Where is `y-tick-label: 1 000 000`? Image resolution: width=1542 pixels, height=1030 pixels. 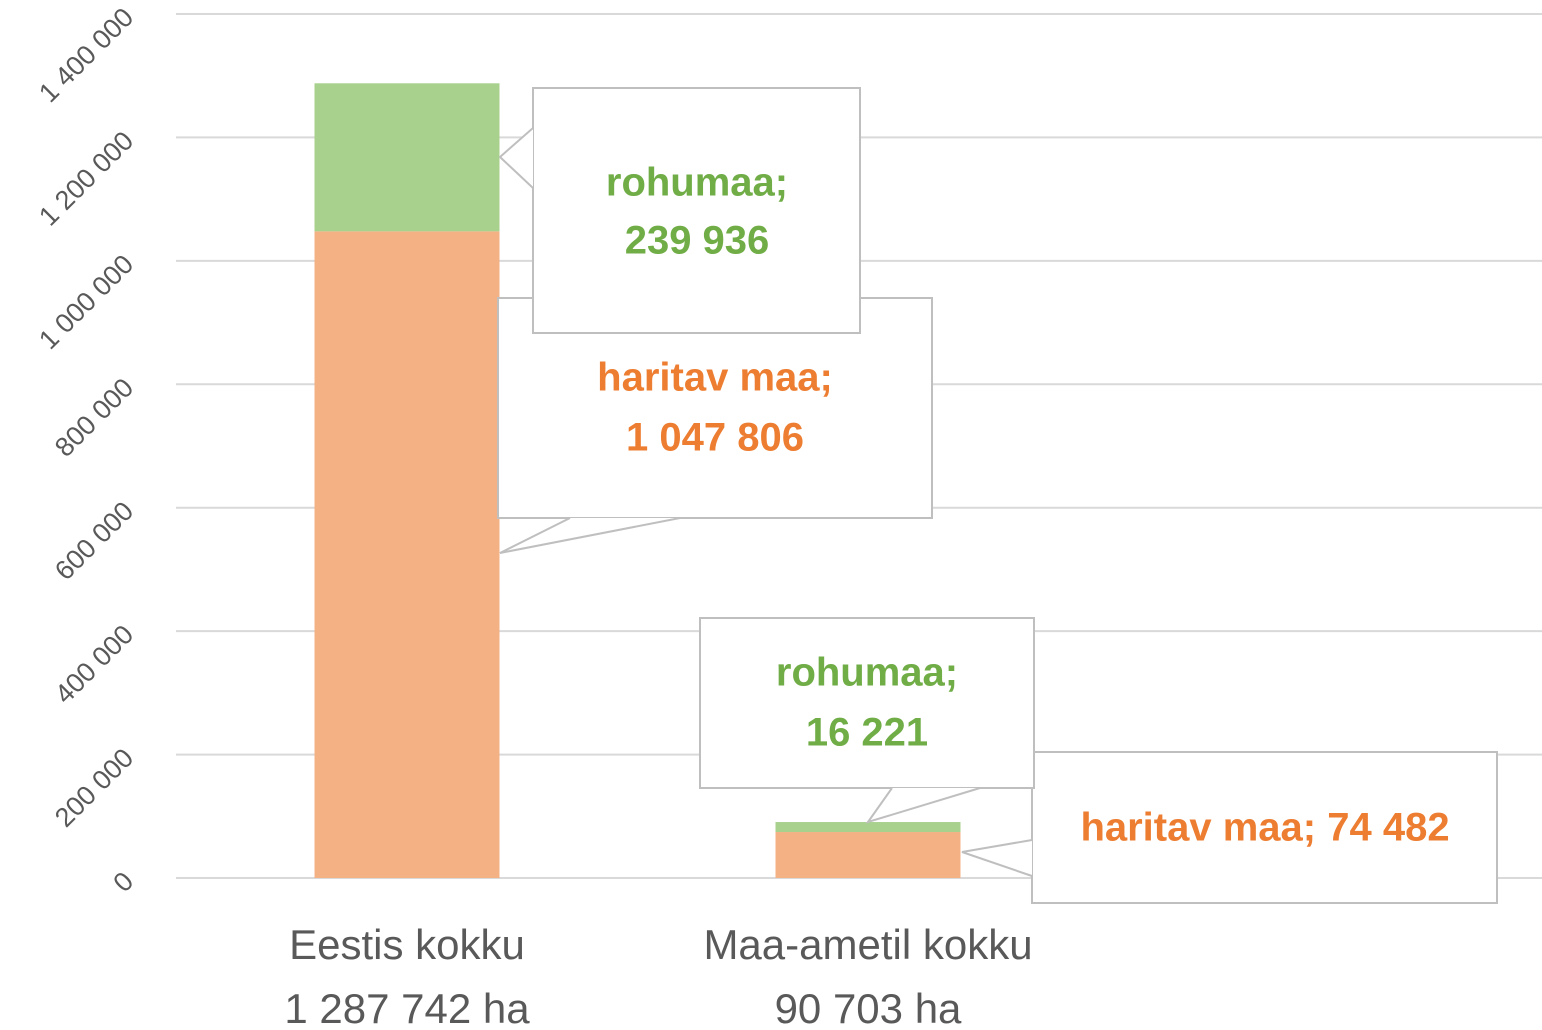 y-tick-label: 1 000 000 is located at coordinates (86, 302).